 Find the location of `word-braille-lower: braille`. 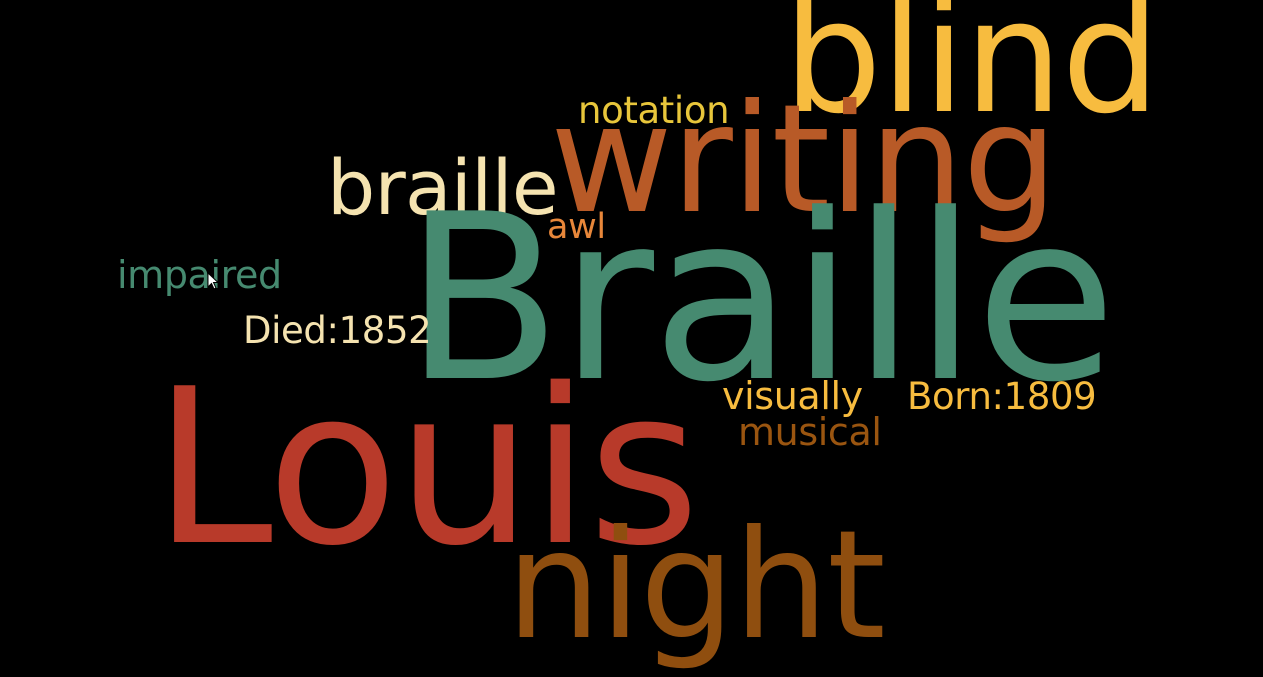

word-braille-lower: braille is located at coordinates (443, 187).